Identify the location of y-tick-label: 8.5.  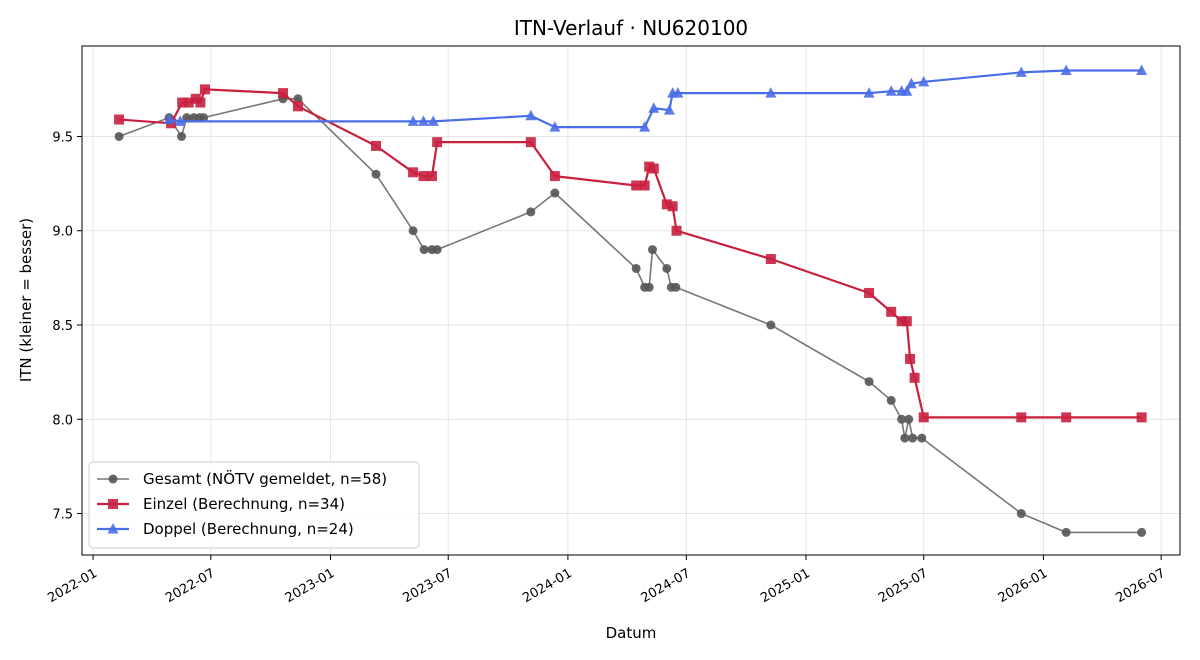
(62, 326).